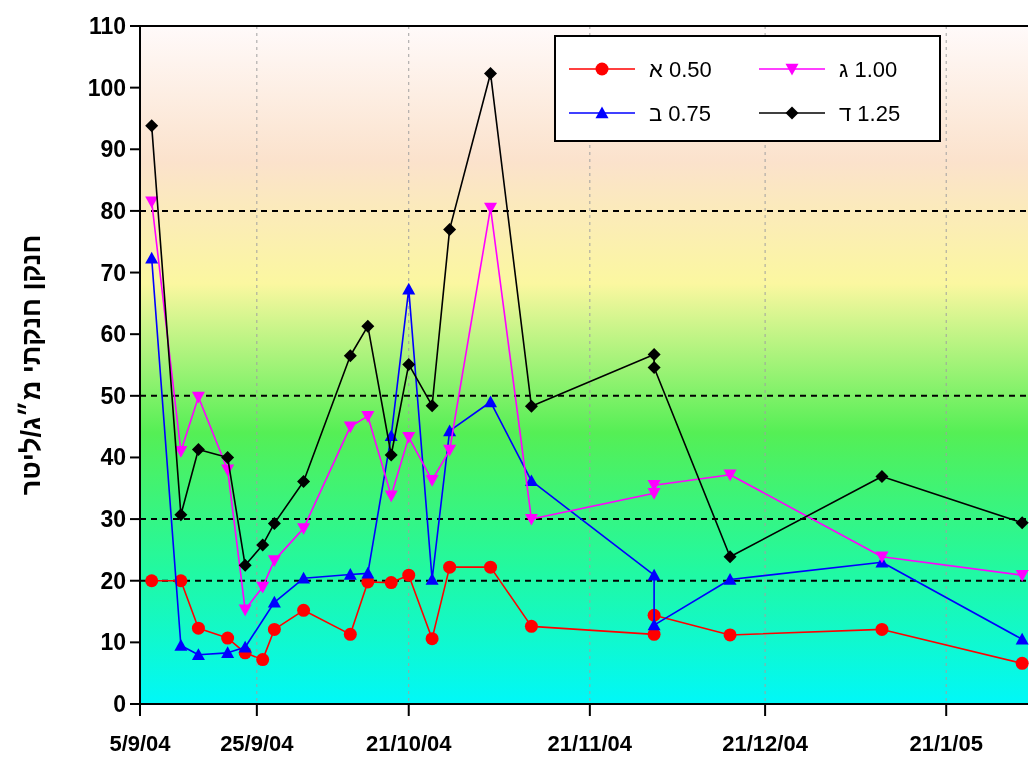  What do you see at coordinates (870, 113) in the screenshot?
I see `legend-label: ד 1.25` at bounding box center [870, 113].